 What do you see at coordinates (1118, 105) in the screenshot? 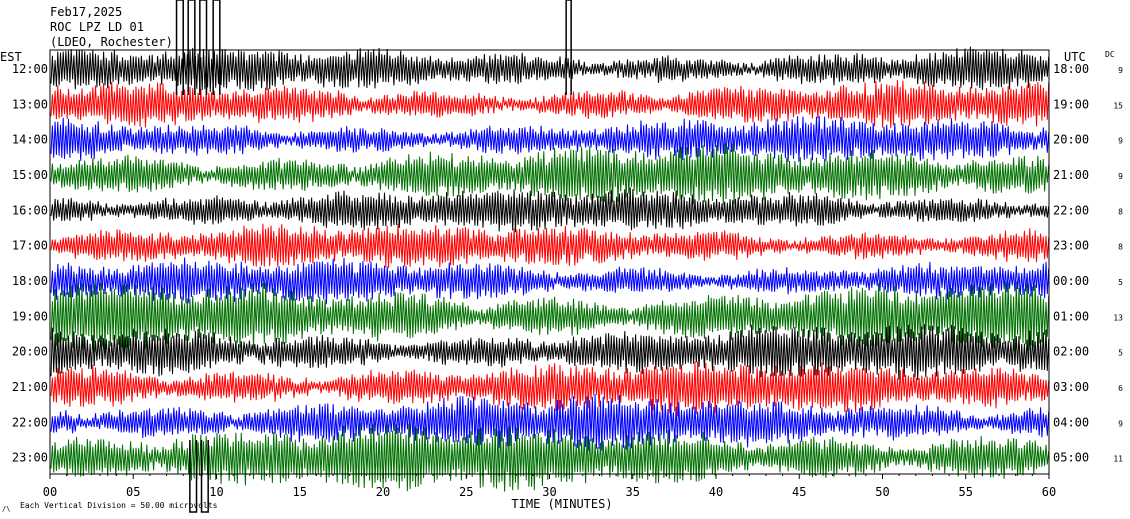
I see `row-dc-value: 15` at bounding box center [1118, 105].